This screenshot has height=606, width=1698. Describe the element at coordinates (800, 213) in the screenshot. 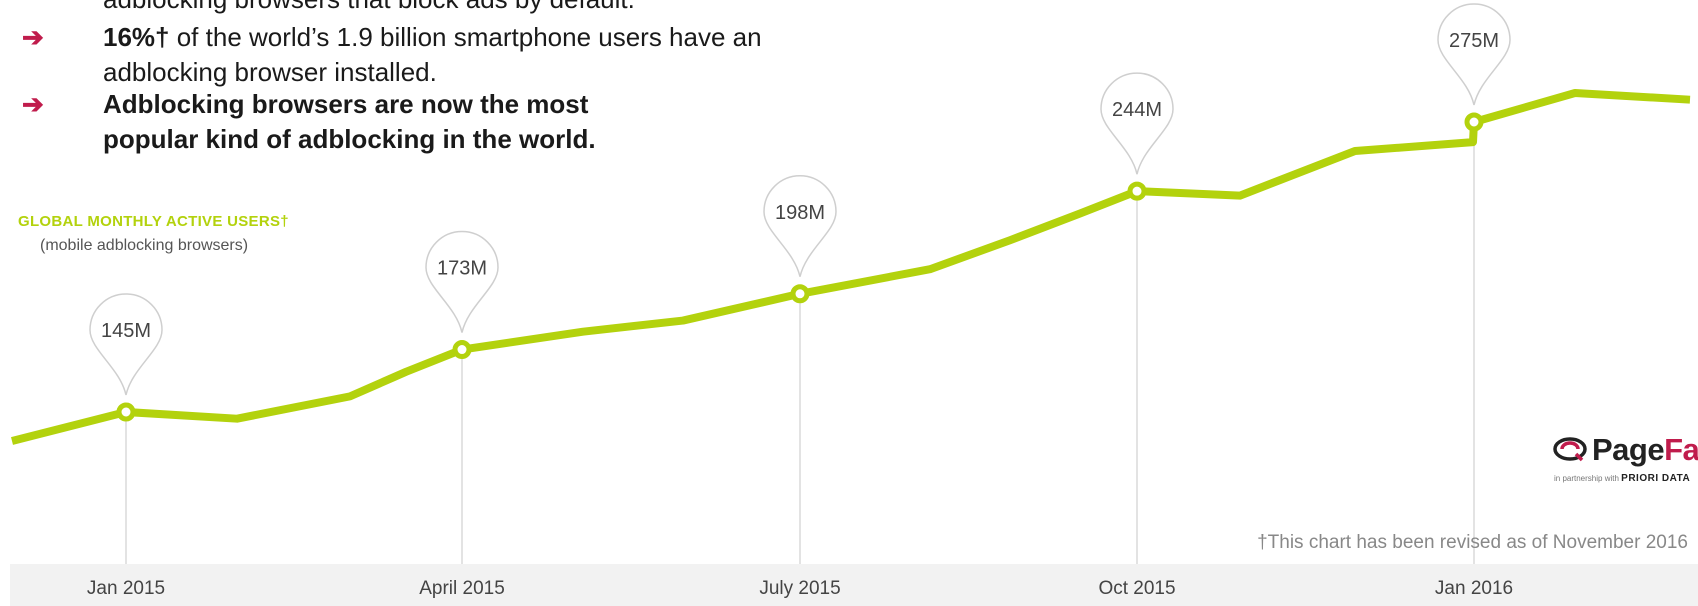

I see `callout-label-2: 198M` at that location.